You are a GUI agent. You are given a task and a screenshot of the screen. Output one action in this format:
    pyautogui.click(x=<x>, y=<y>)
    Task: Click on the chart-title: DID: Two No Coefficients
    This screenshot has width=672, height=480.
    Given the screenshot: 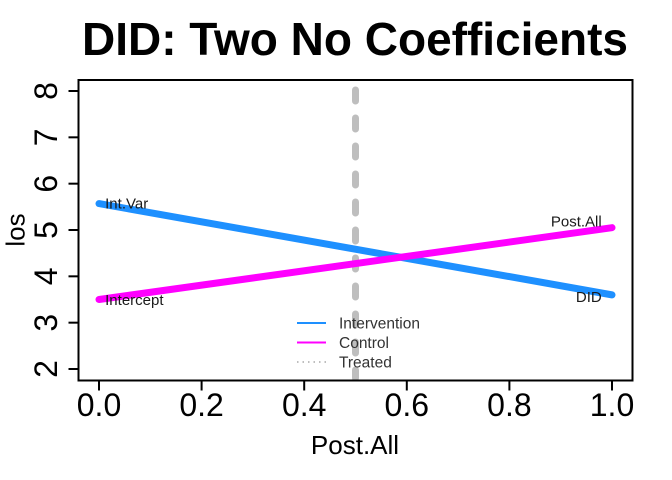 What is the action you would take?
    pyautogui.click(x=355, y=39)
    